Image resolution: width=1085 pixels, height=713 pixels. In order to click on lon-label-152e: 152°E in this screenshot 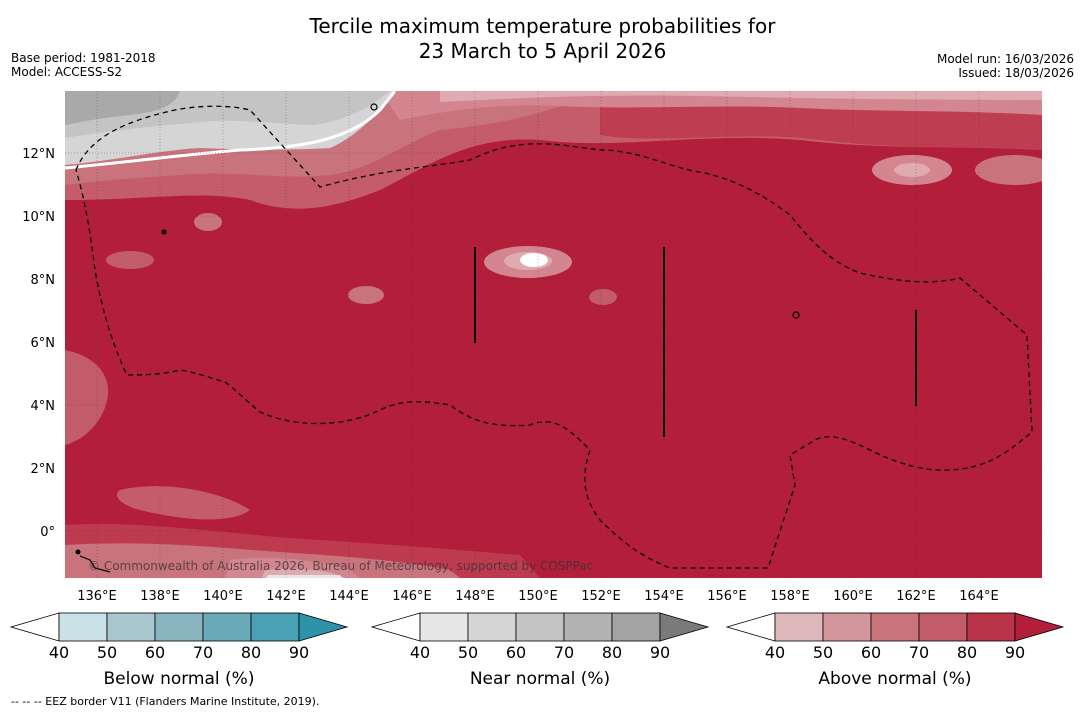, I will do `click(601, 596)`.